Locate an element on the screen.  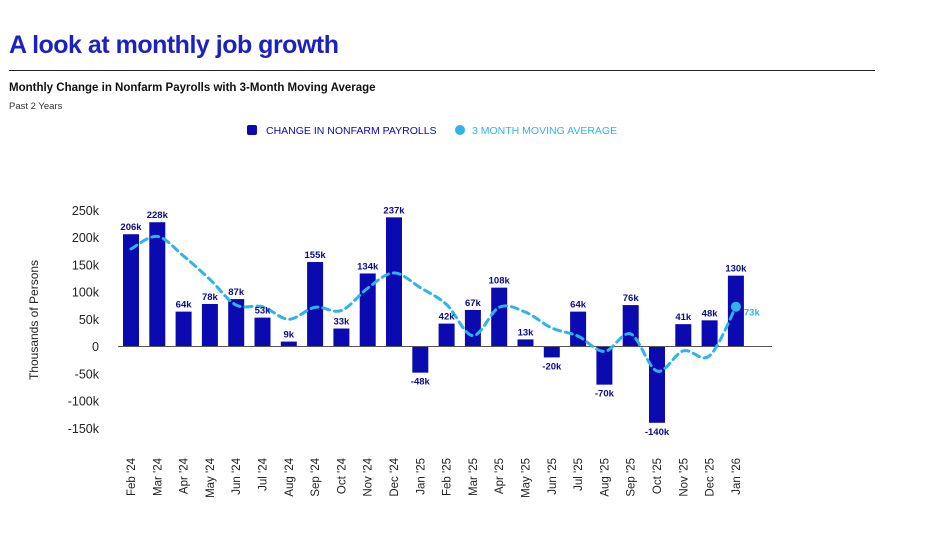
y-tick-label: 250k is located at coordinates (86, 211).